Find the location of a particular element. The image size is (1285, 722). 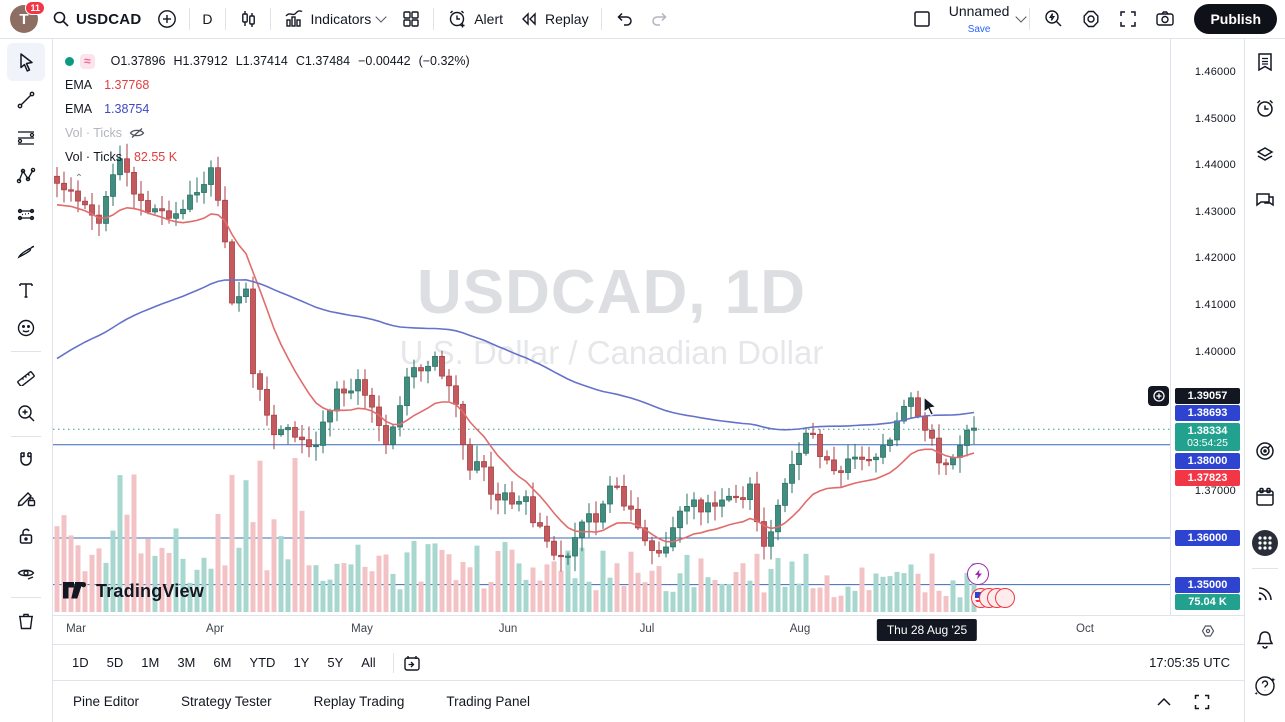

chat-button is located at coordinates (1265, 200).